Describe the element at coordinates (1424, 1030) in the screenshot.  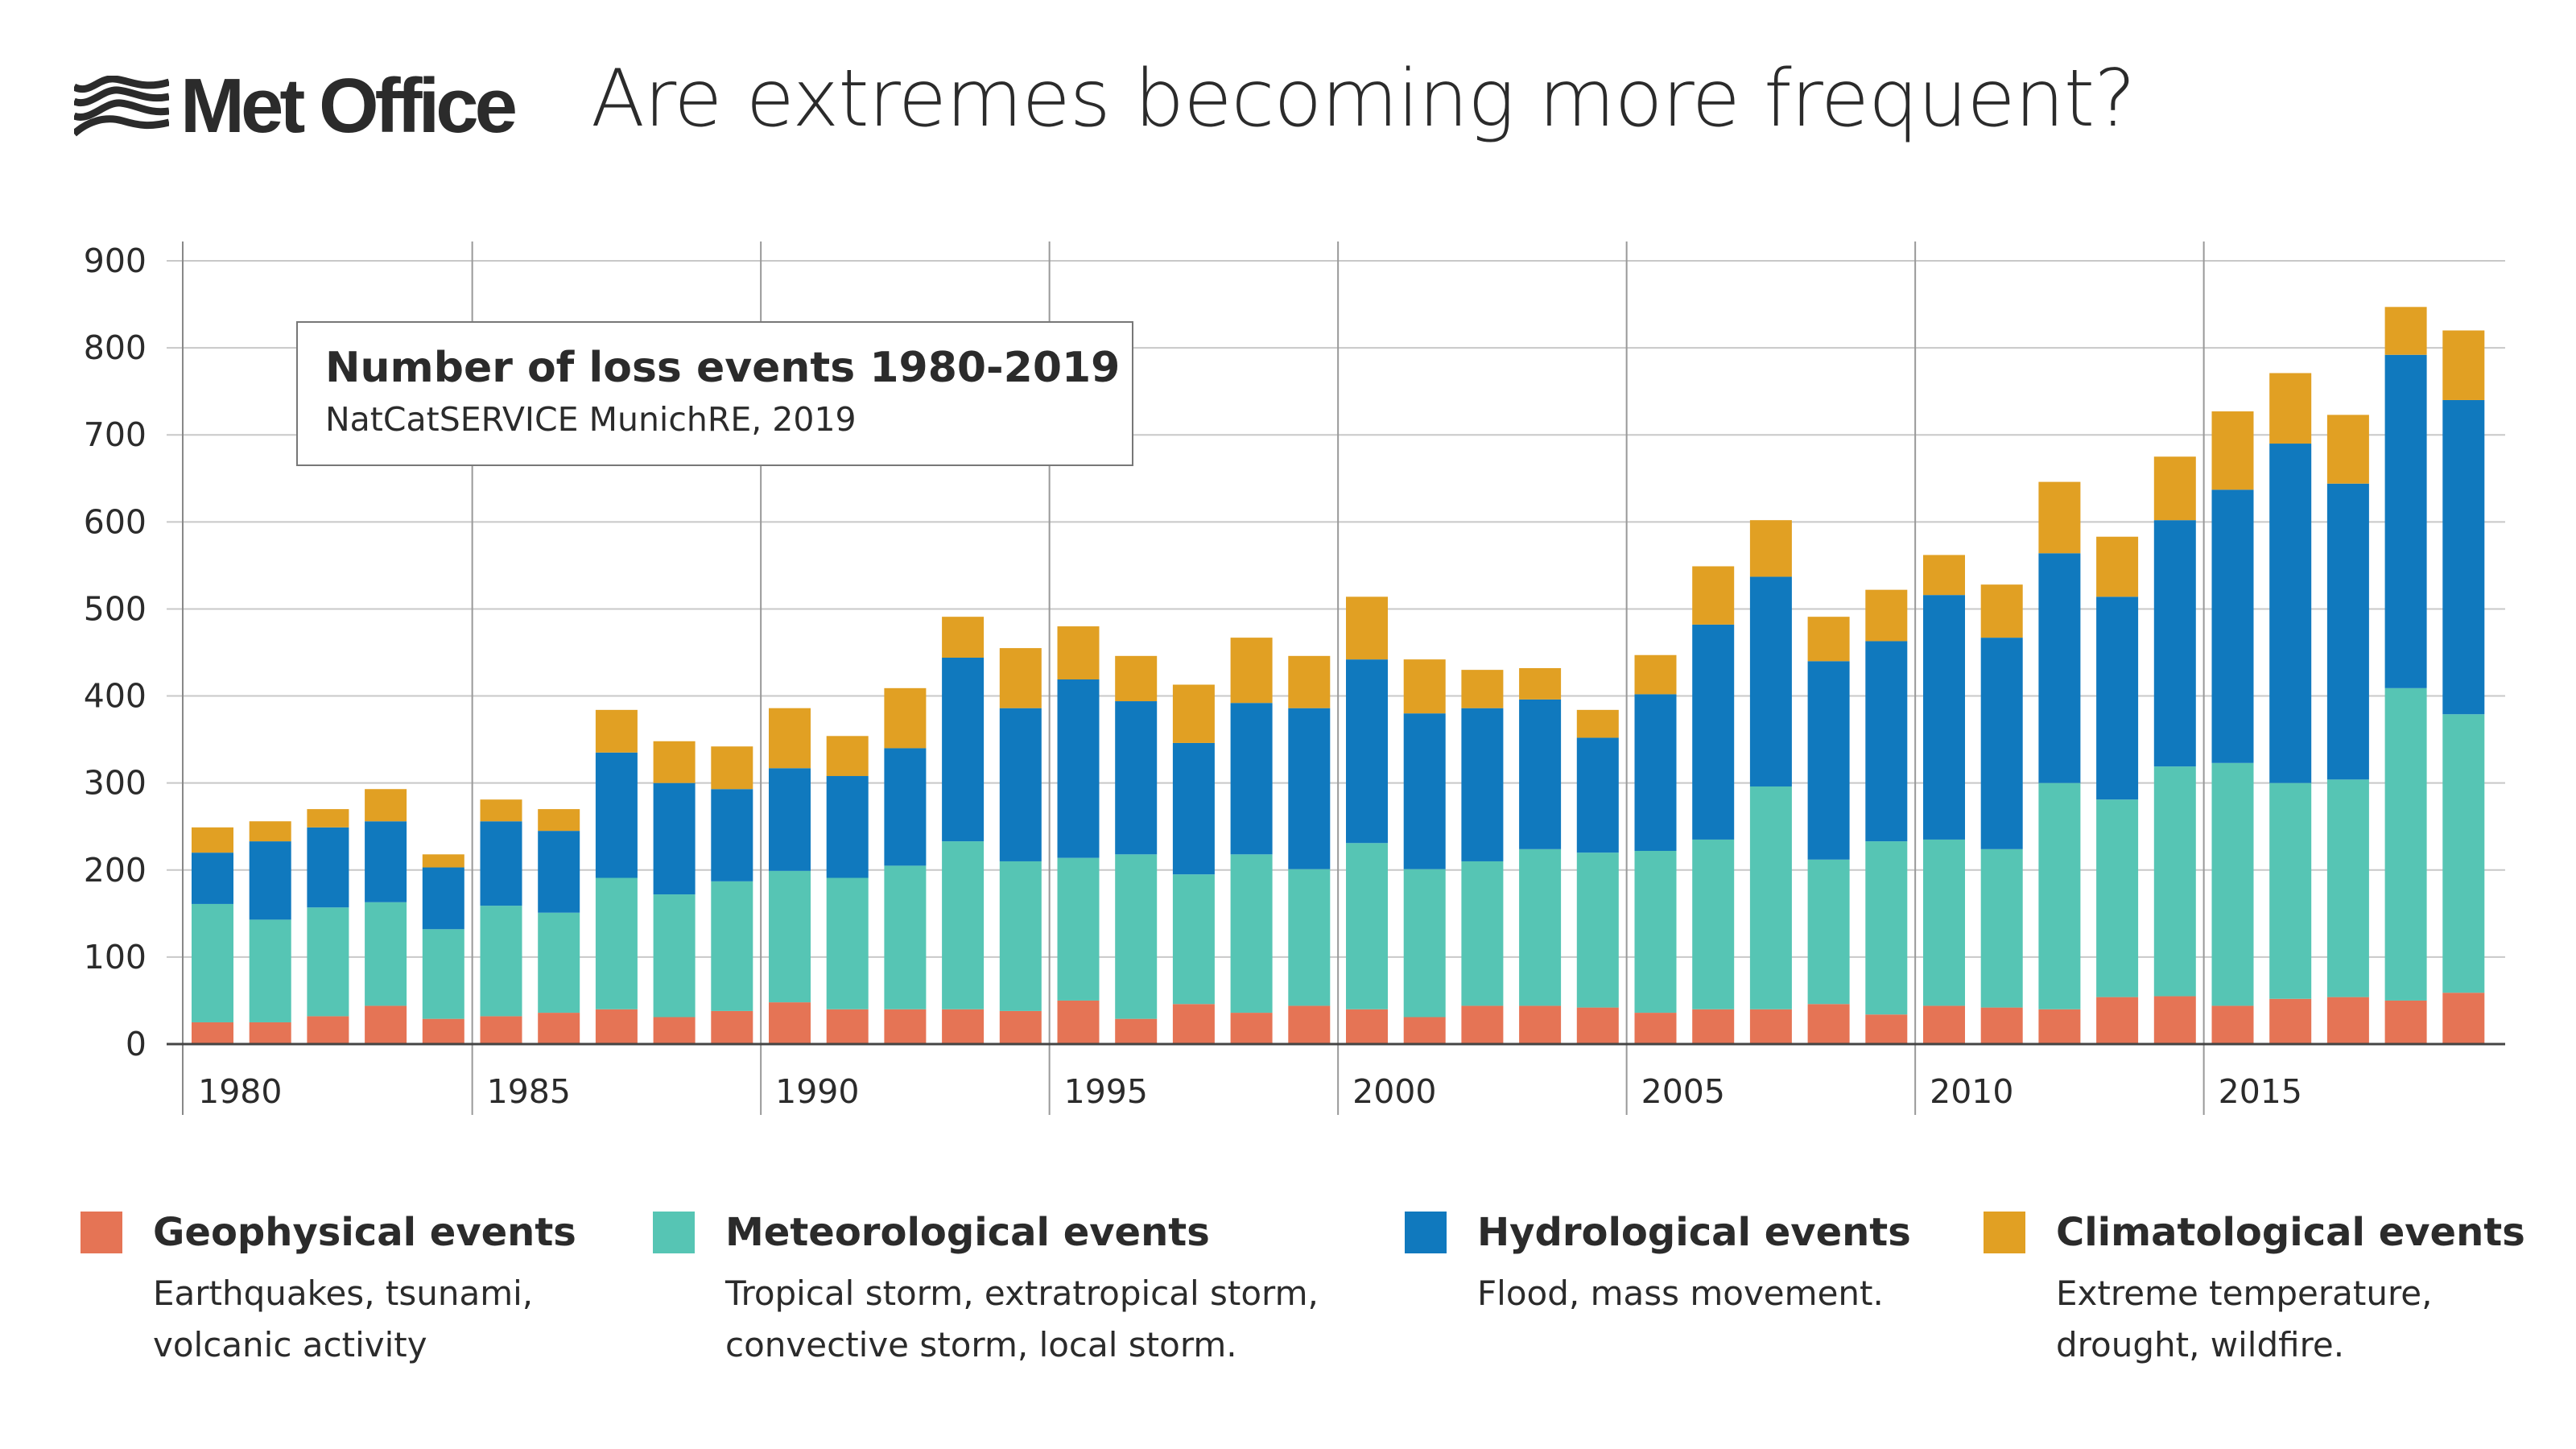
I see `bar-segment-geophysical-2001` at that location.